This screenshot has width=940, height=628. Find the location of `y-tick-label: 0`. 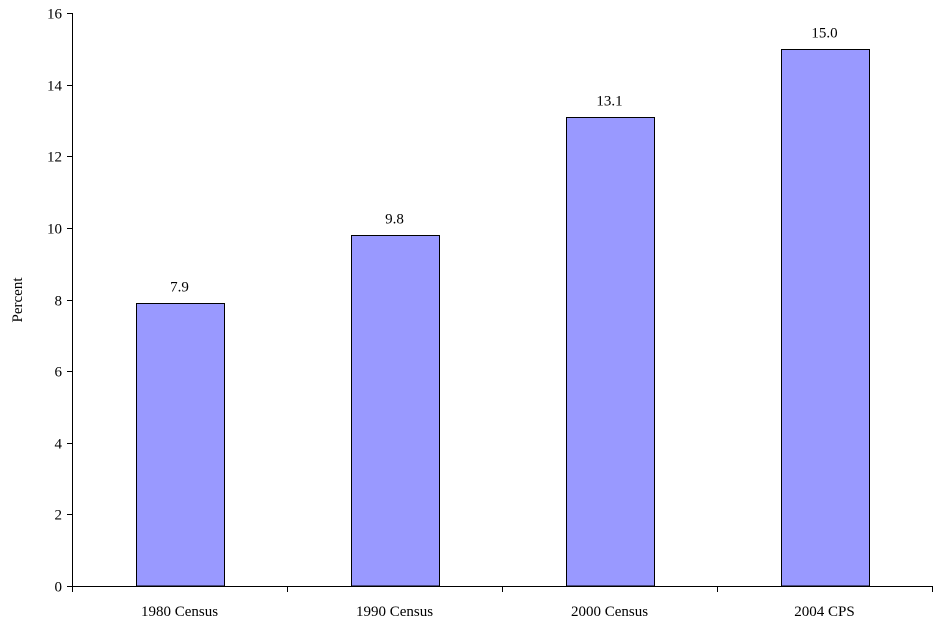

y-tick-label: 0 is located at coordinates (59, 588).